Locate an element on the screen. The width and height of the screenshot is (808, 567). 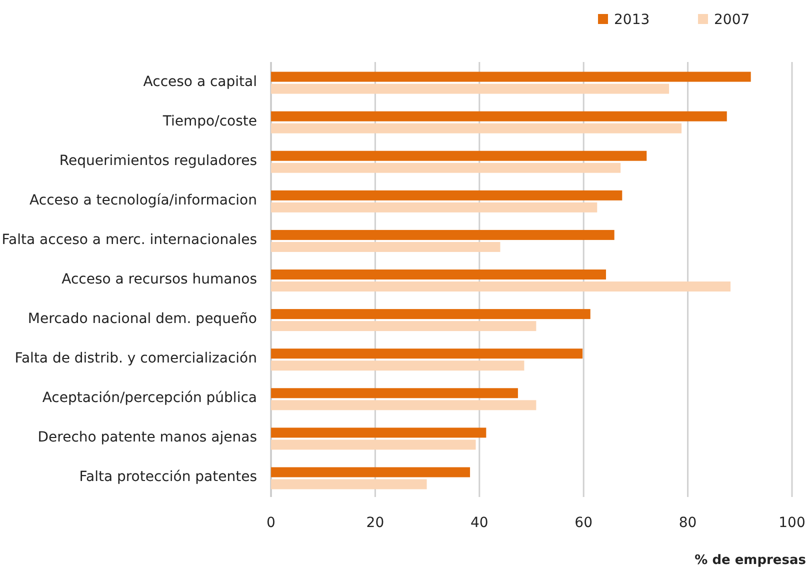
y-tick-label: Falta protección patentes is located at coordinates (168, 477).